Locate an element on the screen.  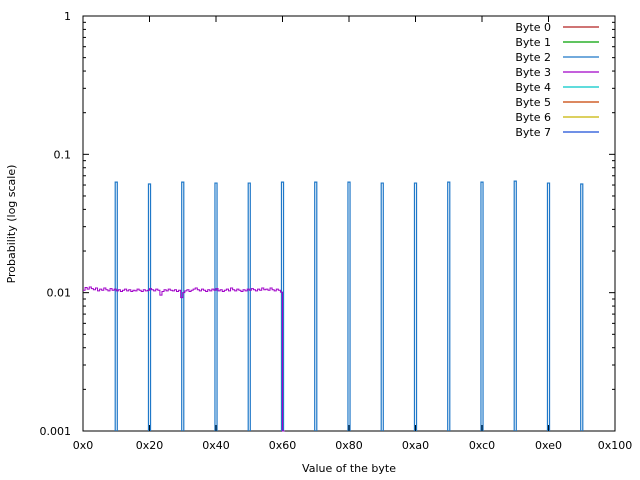
legend-entry-label: Byte 1 is located at coordinates (533, 42).